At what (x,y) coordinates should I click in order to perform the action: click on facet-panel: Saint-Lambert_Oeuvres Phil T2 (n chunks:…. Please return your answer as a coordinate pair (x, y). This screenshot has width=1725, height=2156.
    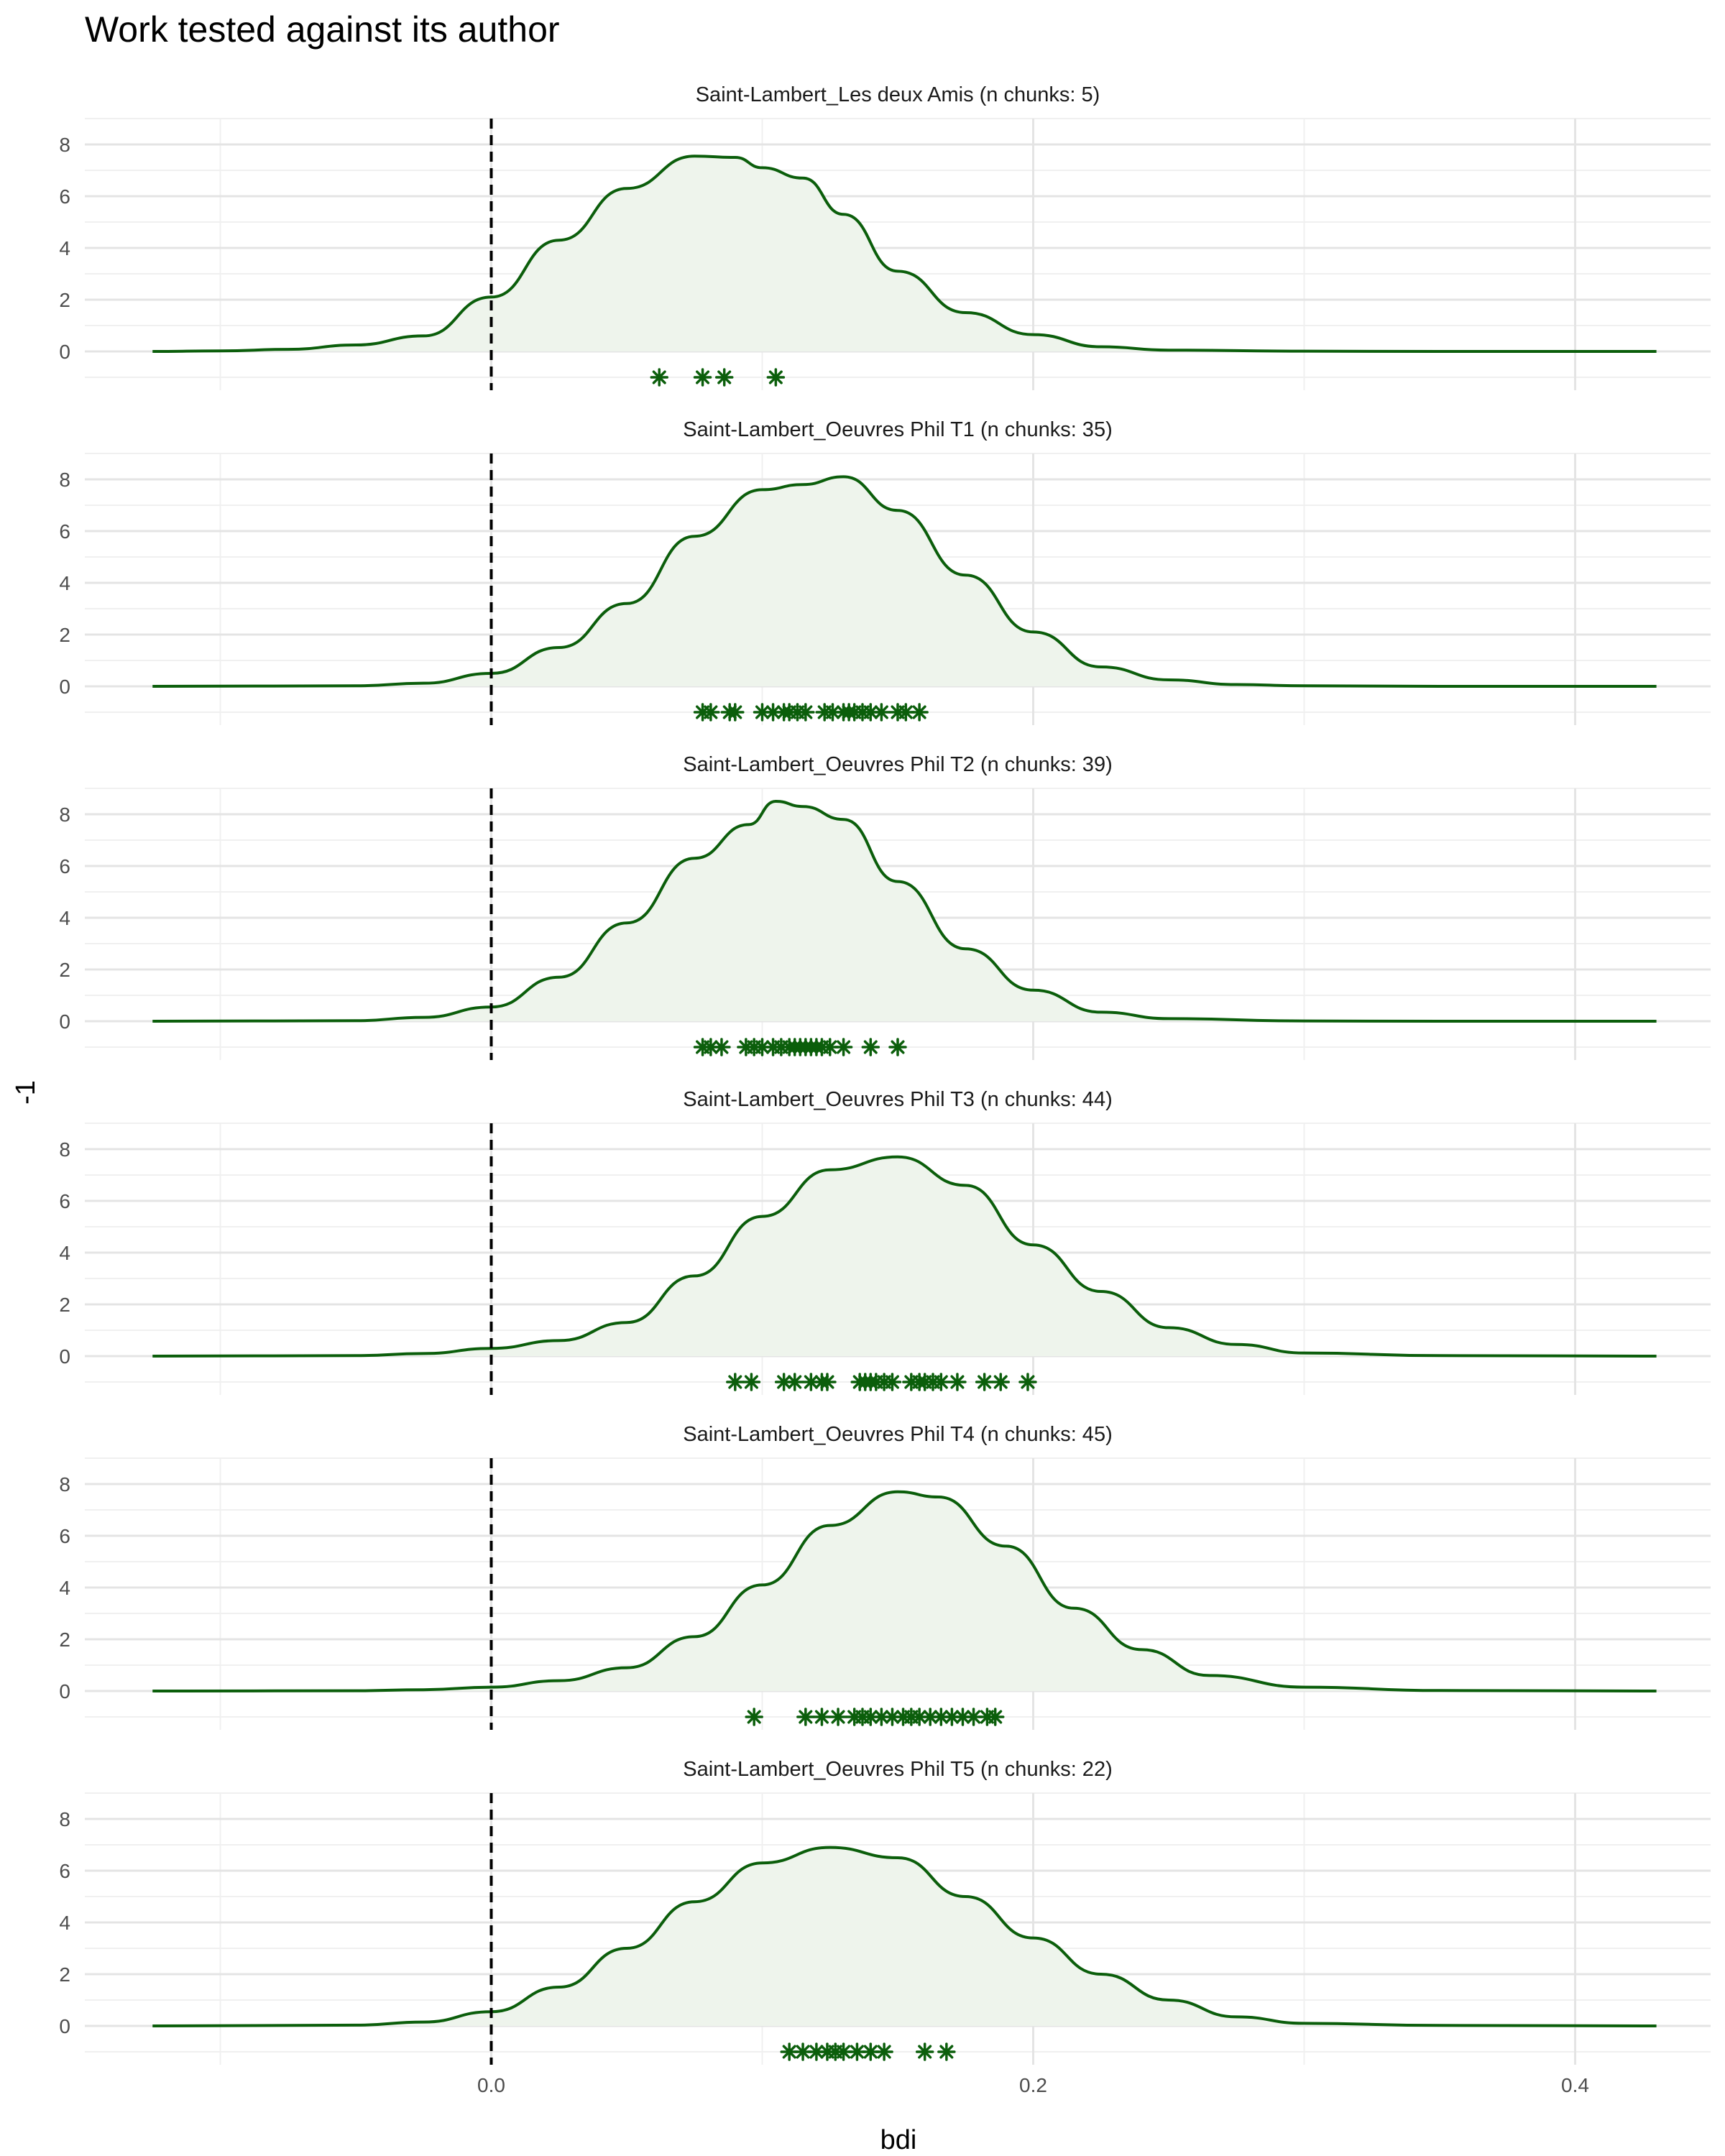
    Looking at the image, I should click on (885, 907).